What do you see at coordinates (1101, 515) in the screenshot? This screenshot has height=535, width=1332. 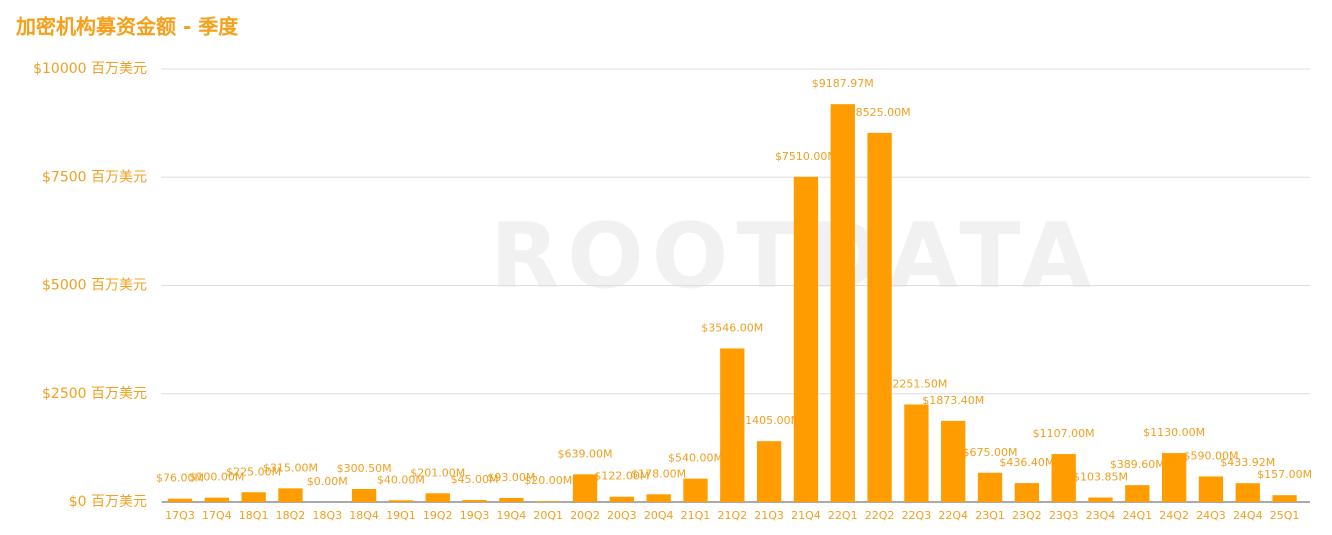 I see `x-tick-label: 23Q4` at bounding box center [1101, 515].